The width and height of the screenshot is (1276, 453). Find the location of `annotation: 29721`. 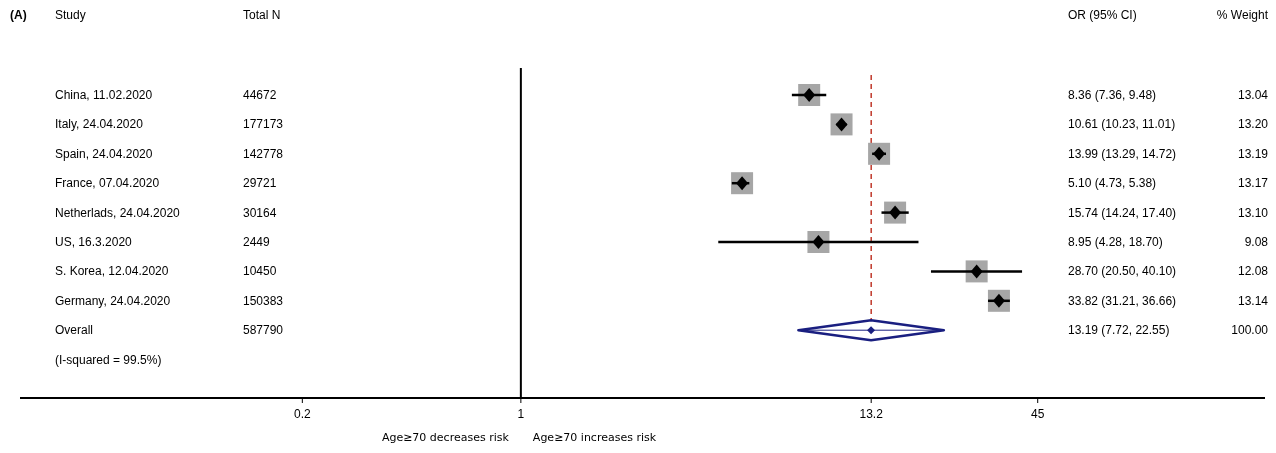

annotation: 29721 is located at coordinates (260, 183).